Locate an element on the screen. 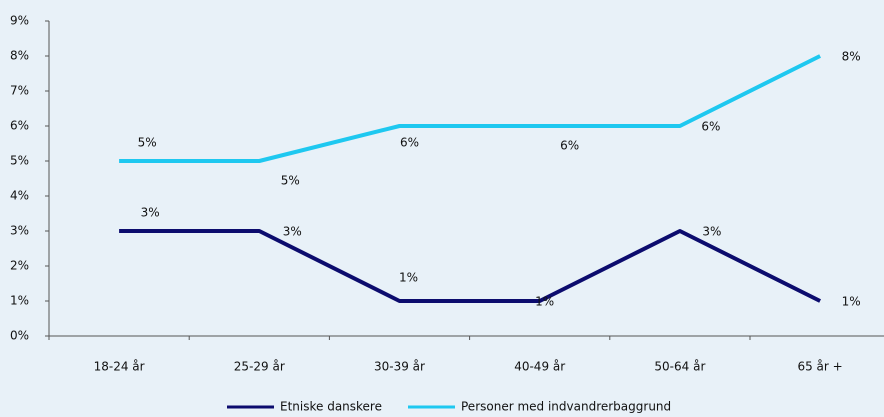 The width and height of the screenshot is (884, 417). legend-label: Etniske danskere is located at coordinates (331, 407).